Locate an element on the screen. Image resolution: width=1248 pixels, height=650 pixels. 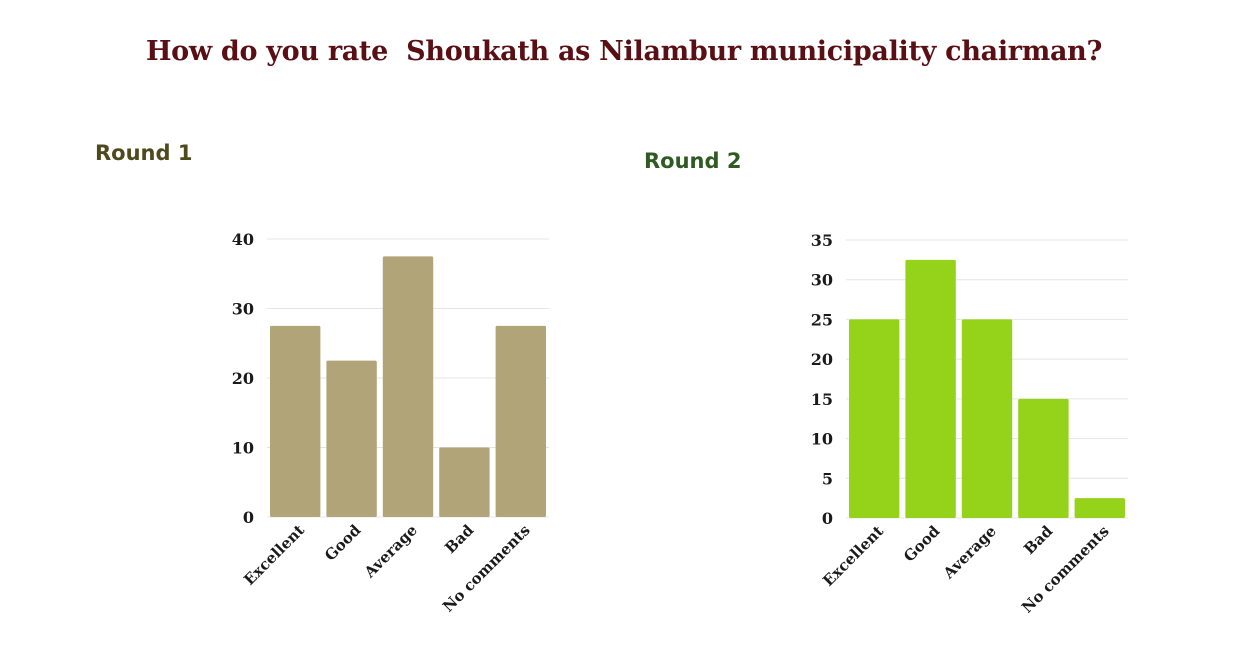
y-tick-label: 5 is located at coordinates (827, 478).